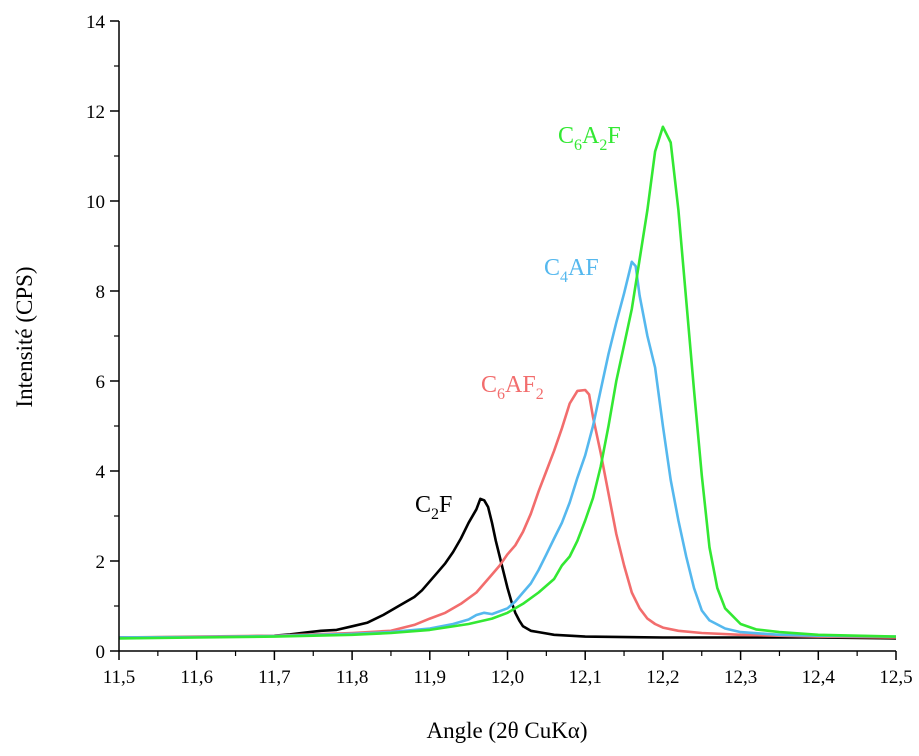 The image size is (919, 756). What do you see at coordinates (585, 677) in the screenshot?
I see `x-tick-label: 12,1` at bounding box center [585, 677].